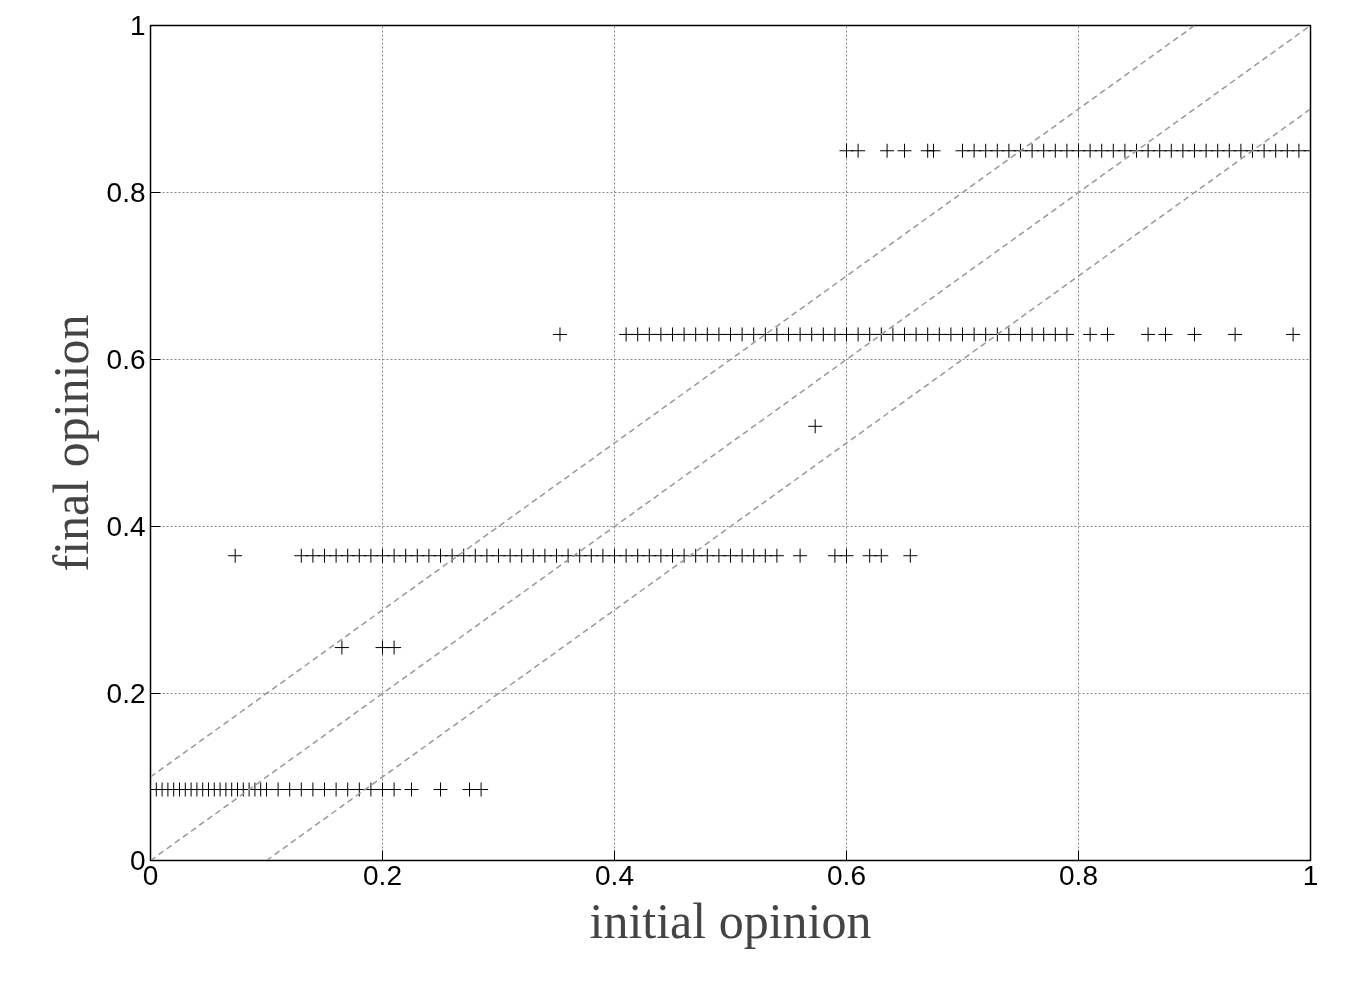 The width and height of the screenshot is (1349, 991). Describe the element at coordinates (730, 920) in the screenshot. I see `x-axis-title: initial opinion` at that location.